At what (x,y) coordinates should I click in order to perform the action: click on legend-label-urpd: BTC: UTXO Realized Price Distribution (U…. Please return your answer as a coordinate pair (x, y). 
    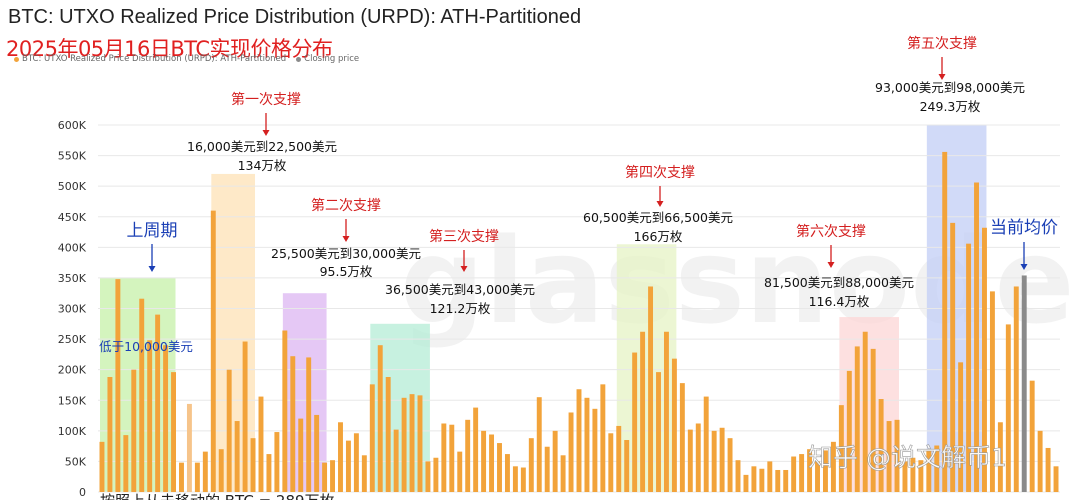
    Looking at the image, I should click on (154, 59).